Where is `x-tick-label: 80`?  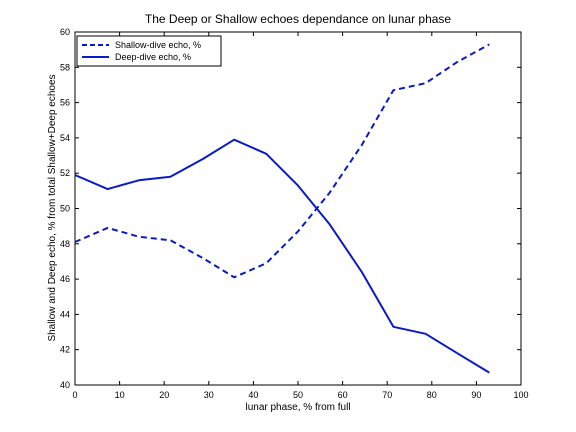
x-tick-label: 80 is located at coordinates (432, 395).